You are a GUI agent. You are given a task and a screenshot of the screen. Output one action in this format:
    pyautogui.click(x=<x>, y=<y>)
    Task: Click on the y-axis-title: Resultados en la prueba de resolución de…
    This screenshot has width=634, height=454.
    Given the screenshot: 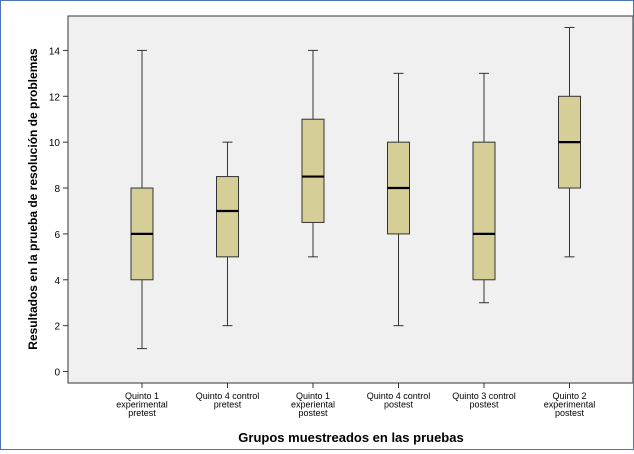 What is the action you would take?
    pyautogui.click(x=33, y=199)
    